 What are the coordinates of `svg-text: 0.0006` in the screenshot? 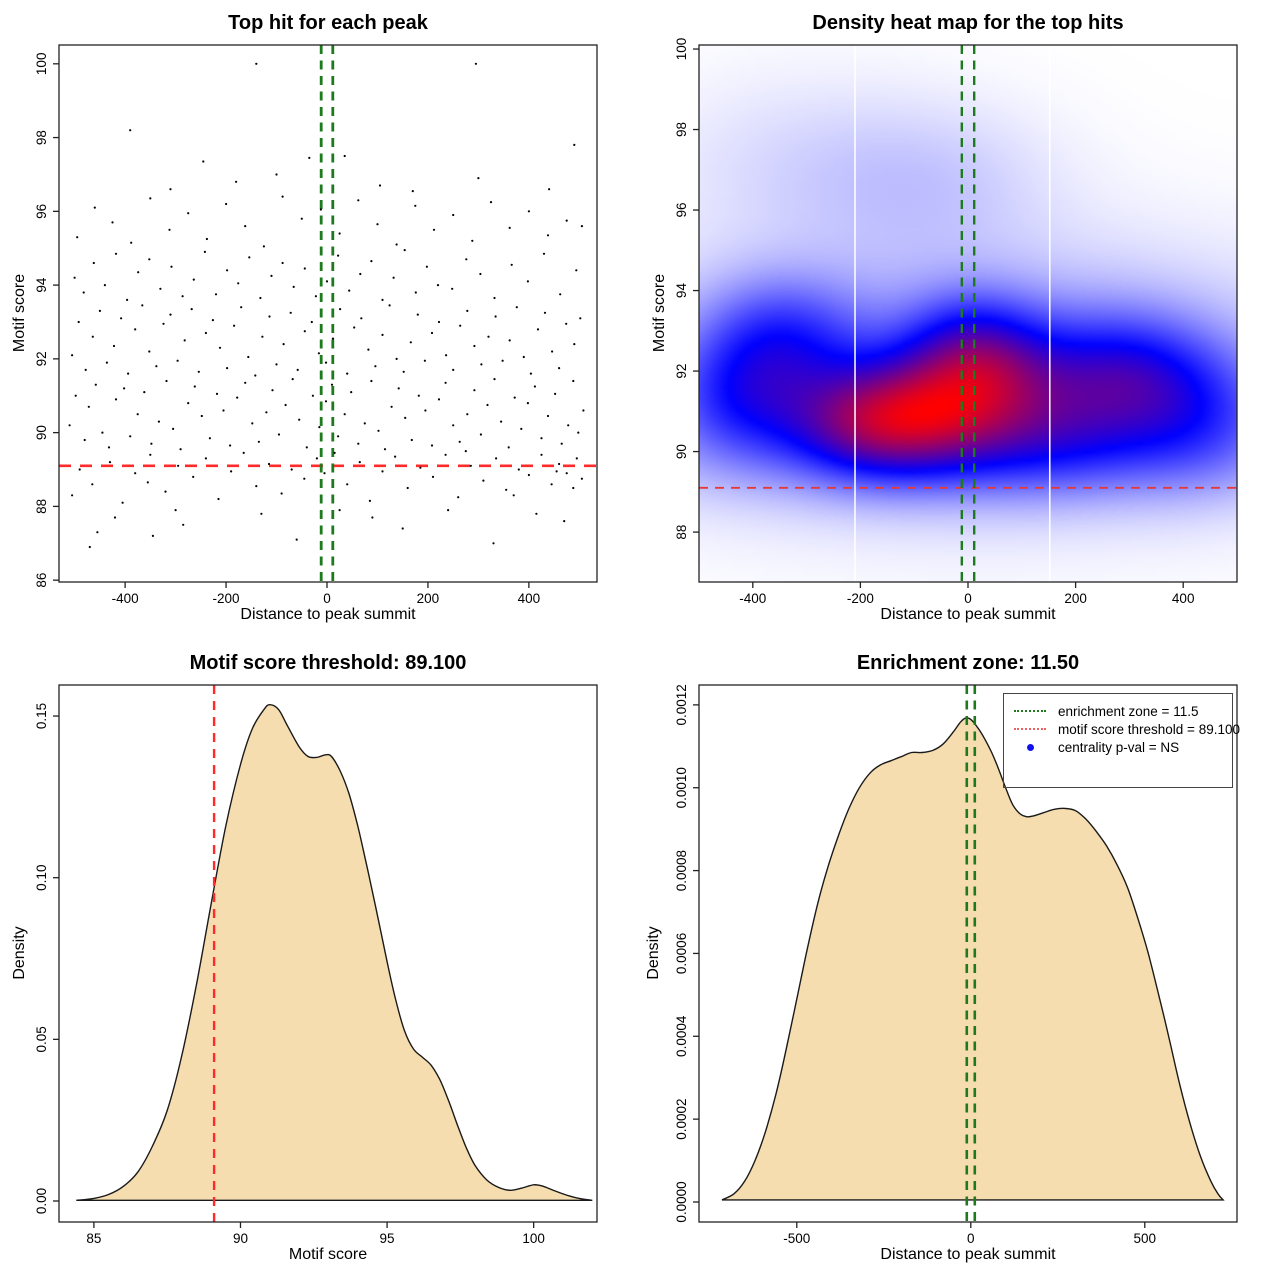 It's located at (681, 953).